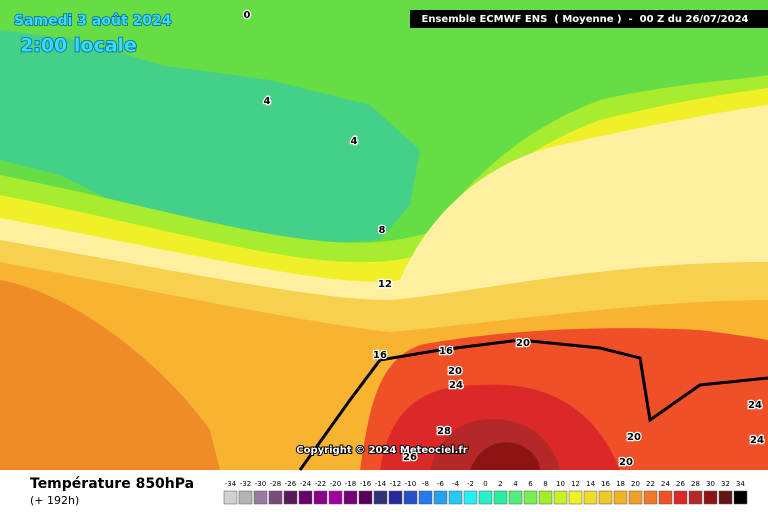  What do you see at coordinates (247, 15) in the screenshot?
I see `contour-label: 0` at bounding box center [247, 15].